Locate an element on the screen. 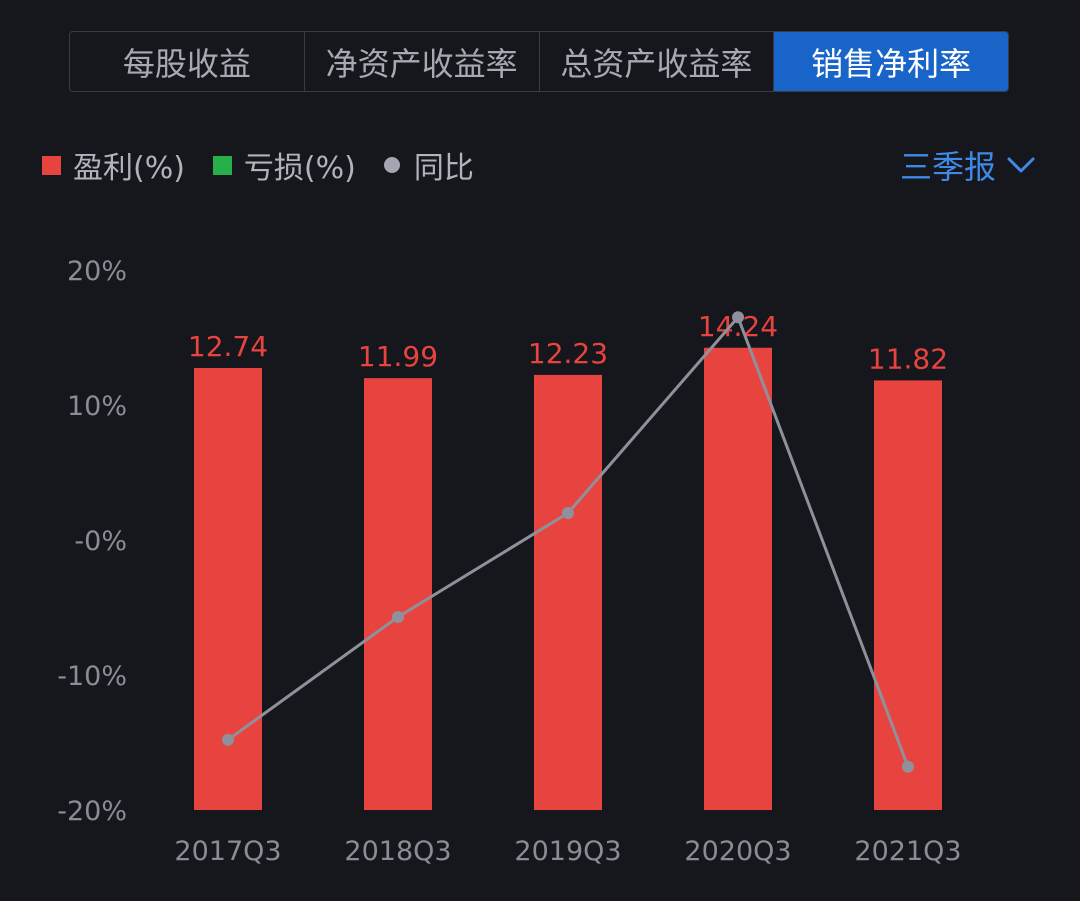 The height and width of the screenshot is (901, 1080). legend-profit: 盈利(%) is located at coordinates (113, 165).